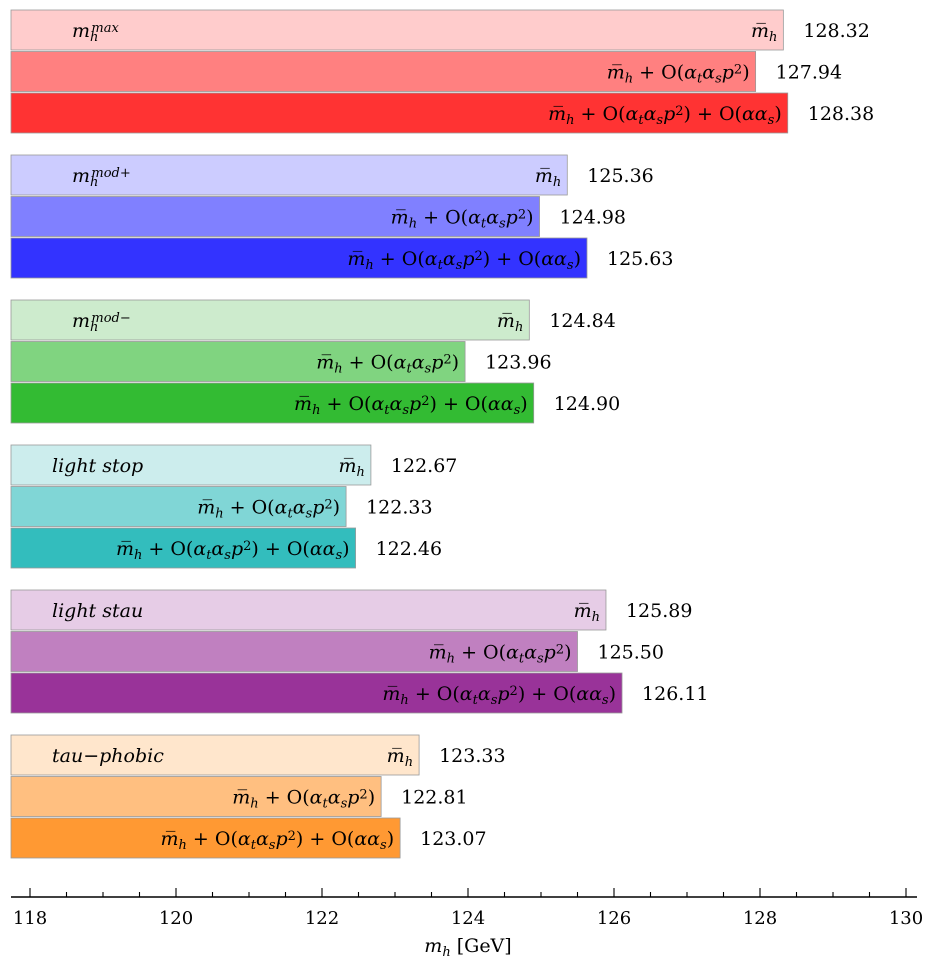 This screenshot has height=961, width=930. What do you see at coordinates (906, 918) in the screenshot?
I see `x-tick-label: 130` at bounding box center [906, 918].